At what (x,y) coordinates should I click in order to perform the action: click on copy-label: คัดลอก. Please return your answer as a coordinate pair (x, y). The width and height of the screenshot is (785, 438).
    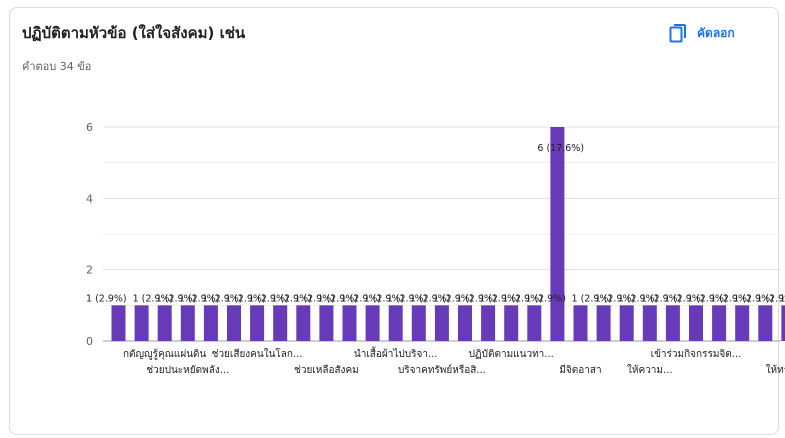
    Looking at the image, I should click on (716, 32).